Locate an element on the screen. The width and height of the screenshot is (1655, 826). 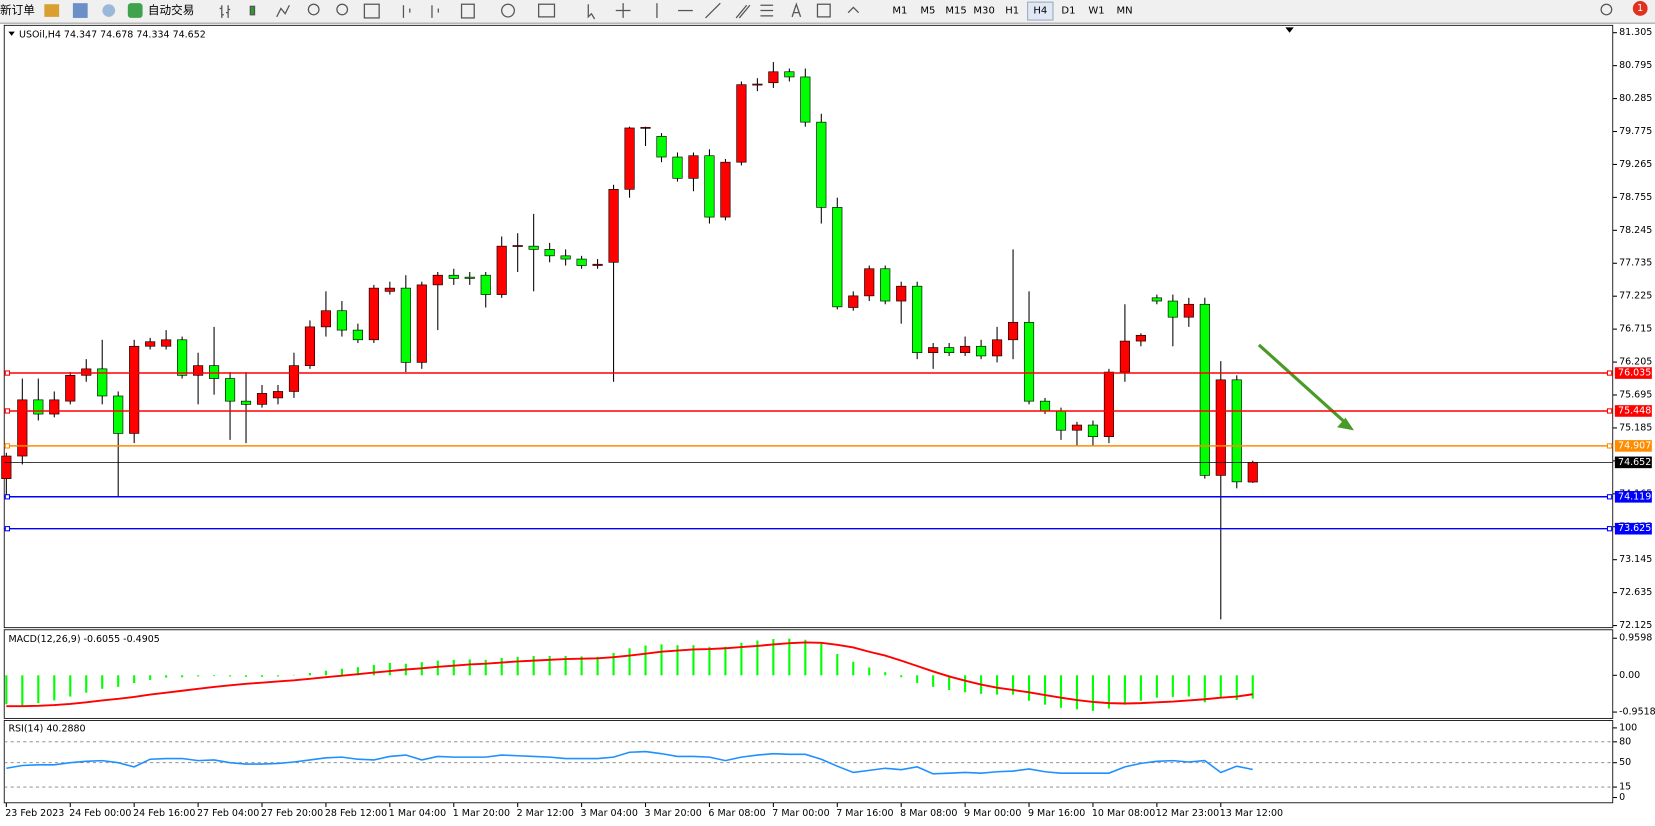
toolbar-icons is located at coordinates (916, 11).